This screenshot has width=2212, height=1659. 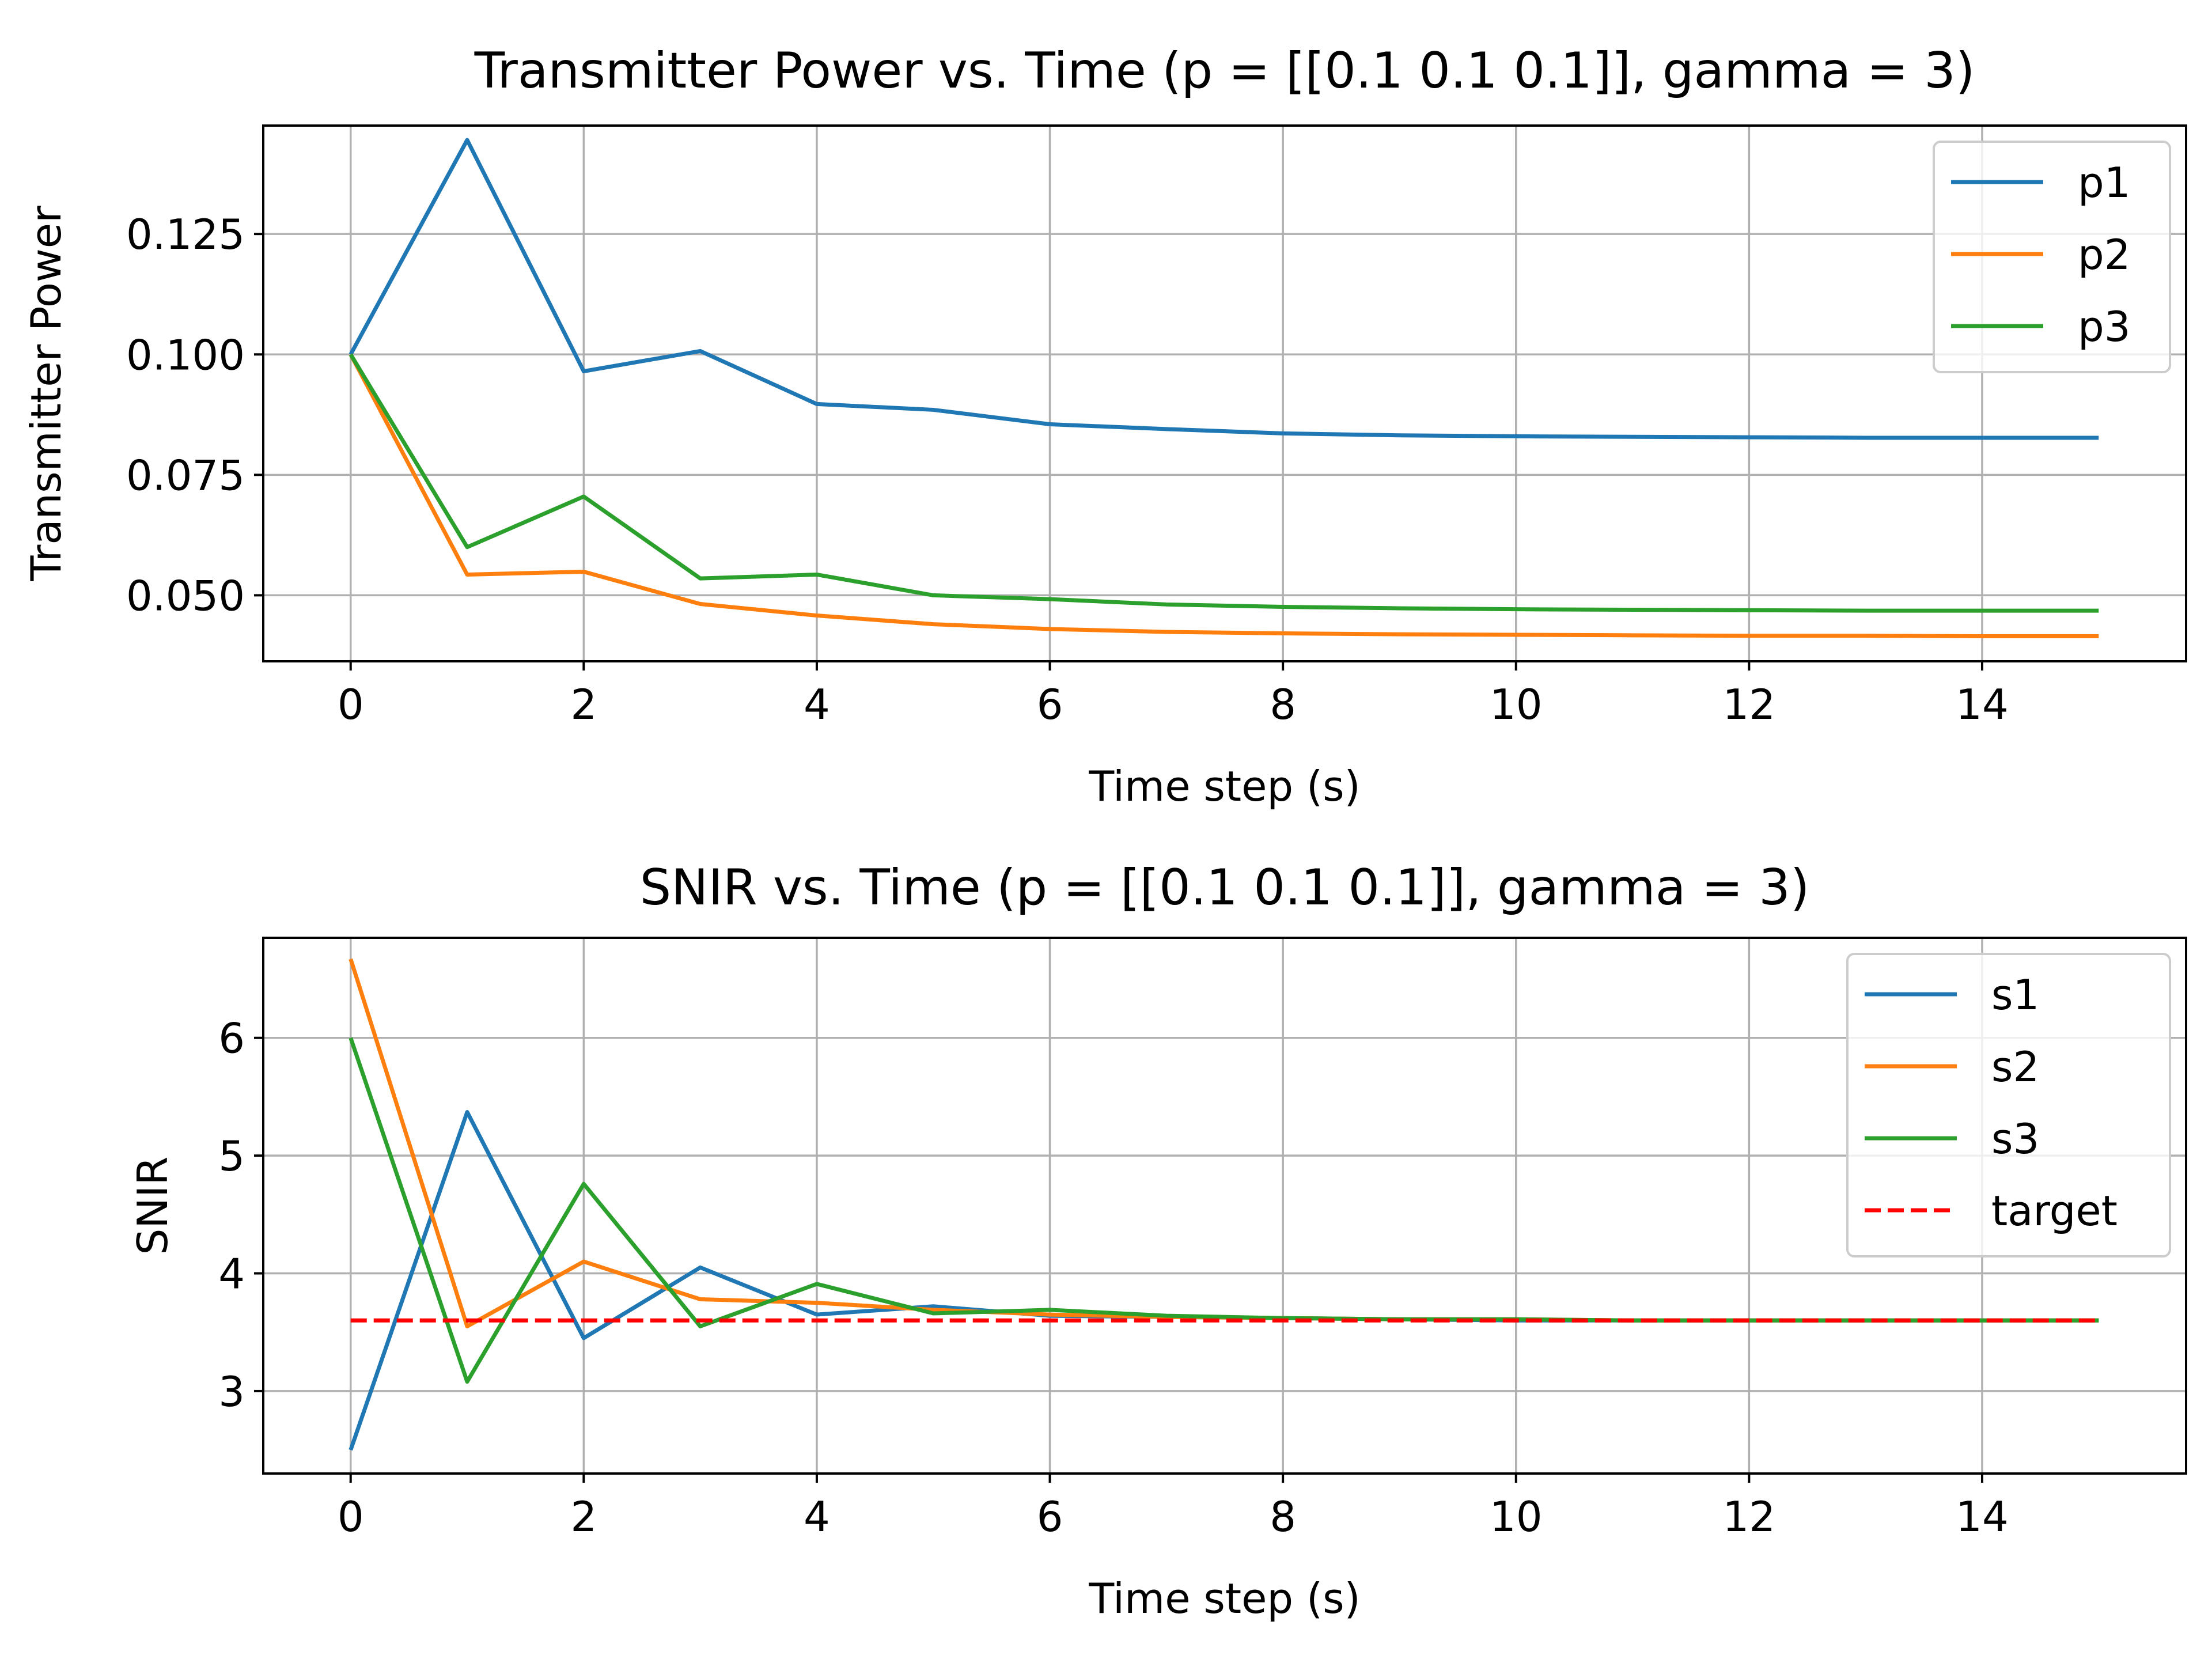 What do you see at coordinates (2104, 182) in the screenshot?
I see `legend-label: p1` at bounding box center [2104, 182].